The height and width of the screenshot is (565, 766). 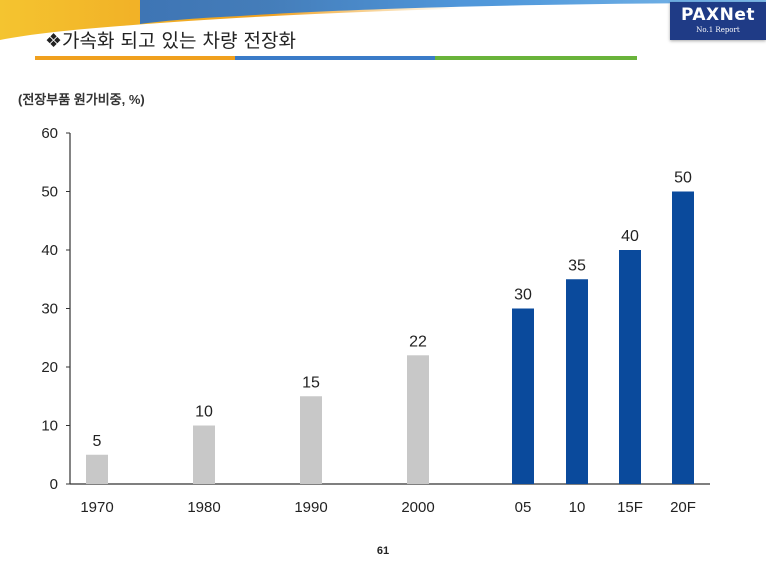 I want to click on bar-value-label: 50, so click(x=683, y=178).